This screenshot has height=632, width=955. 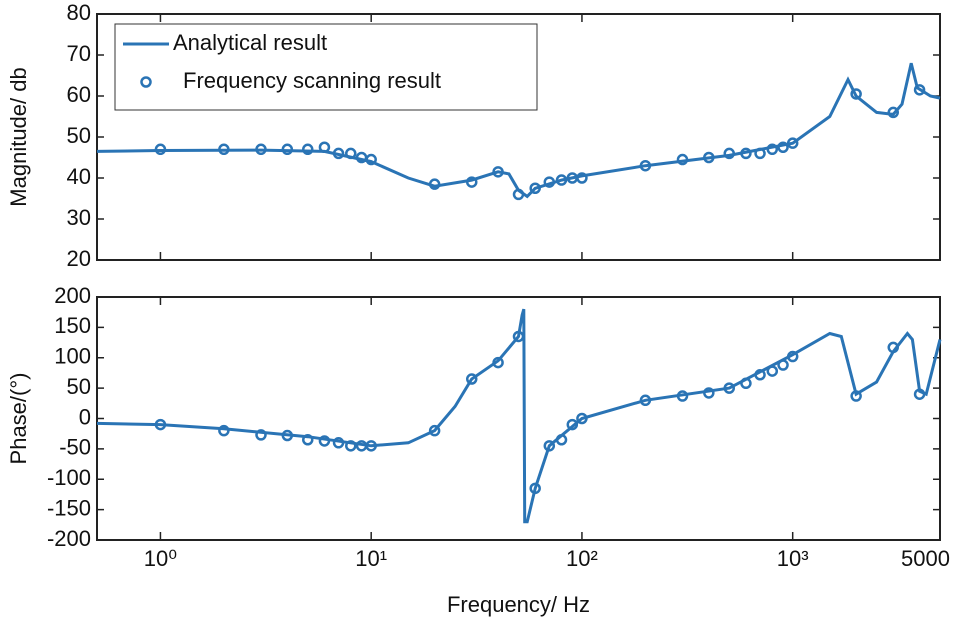 I want to click on x-tick-label: 10², so click(x=582, y=558).